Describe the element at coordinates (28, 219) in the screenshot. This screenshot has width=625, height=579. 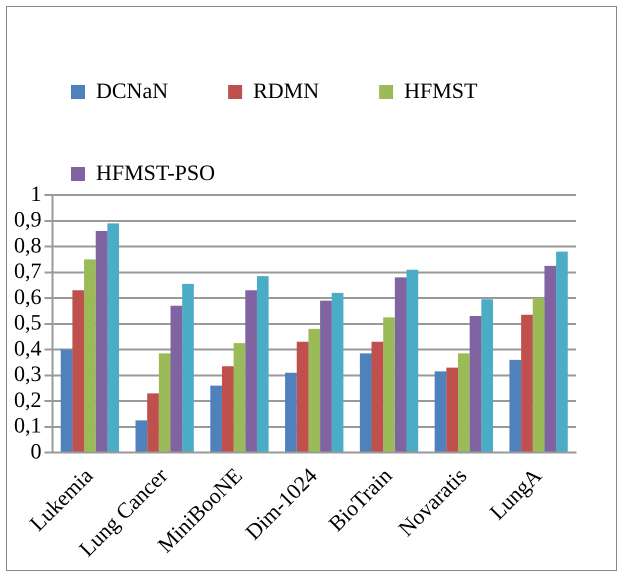
I see `y-tick-label: 0,9` at that location.